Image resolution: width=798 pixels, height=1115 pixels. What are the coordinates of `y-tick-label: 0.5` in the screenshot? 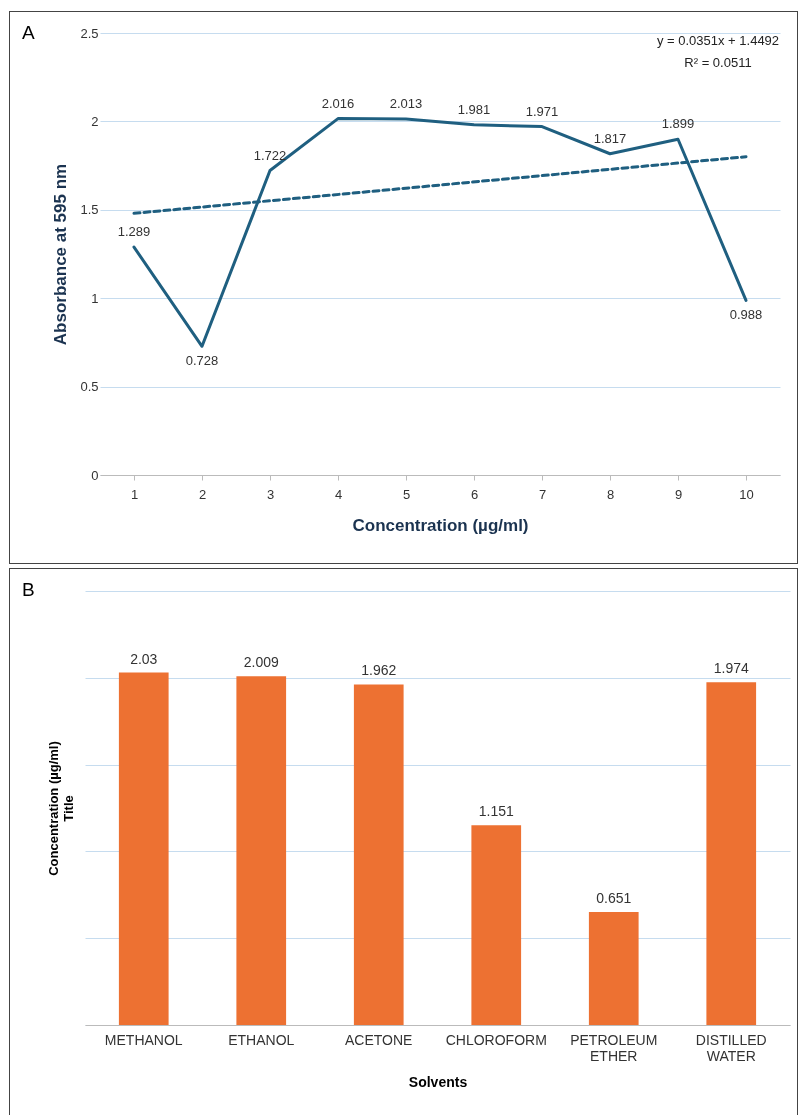 It's located at (89, 387).